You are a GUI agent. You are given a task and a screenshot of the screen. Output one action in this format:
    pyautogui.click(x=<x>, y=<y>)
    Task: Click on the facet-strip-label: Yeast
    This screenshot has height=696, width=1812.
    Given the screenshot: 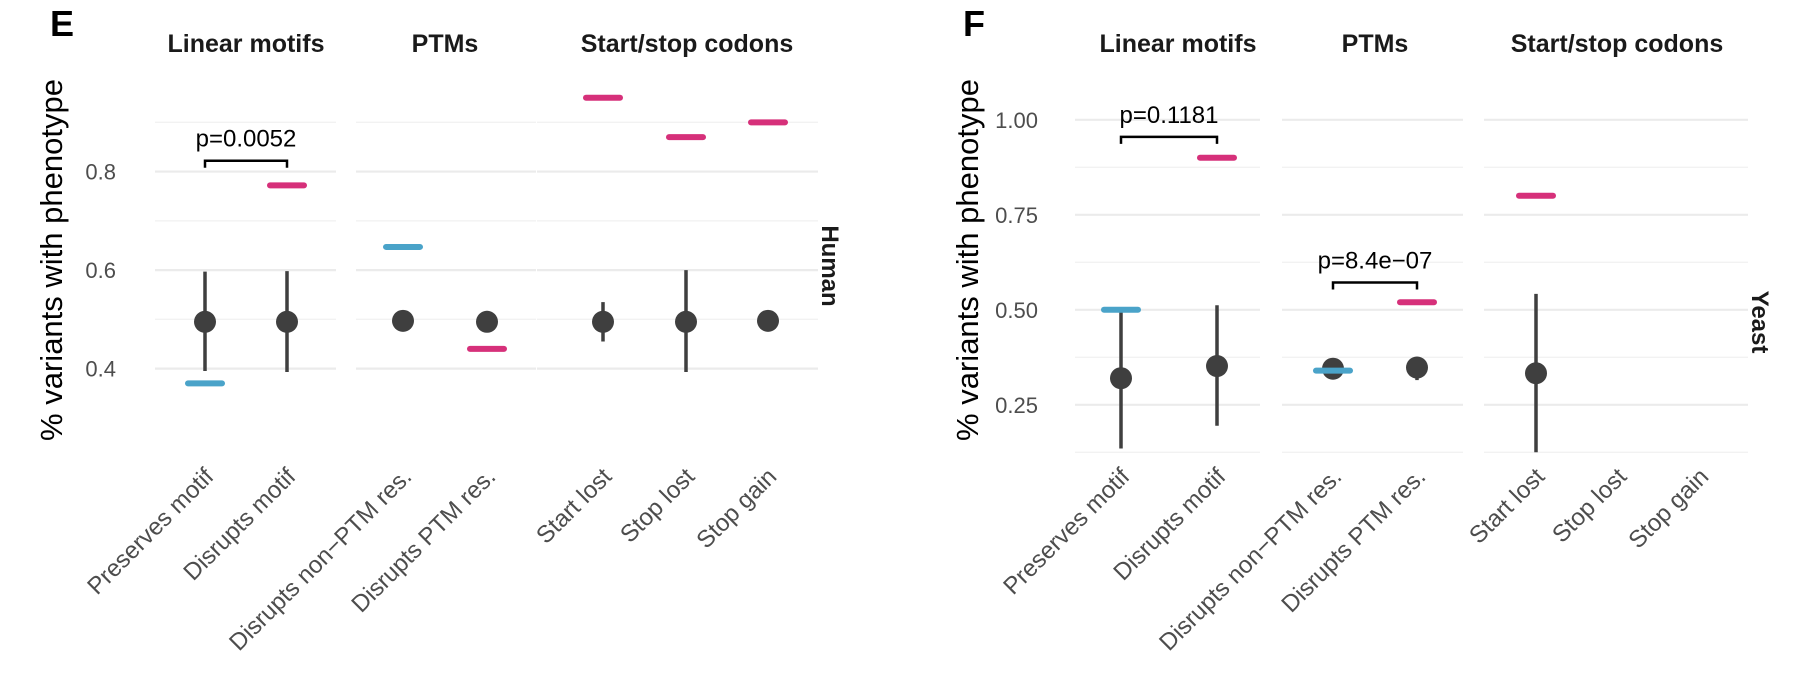 What is the action you would take?
    pyautogui.click(x=1759, y=322)
    